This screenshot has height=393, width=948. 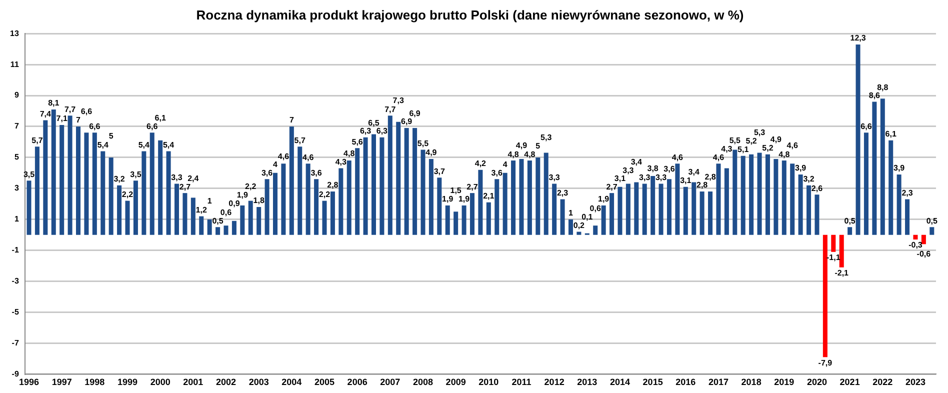 I want to click on data-label: 2,8, so click(x=333, y=185).